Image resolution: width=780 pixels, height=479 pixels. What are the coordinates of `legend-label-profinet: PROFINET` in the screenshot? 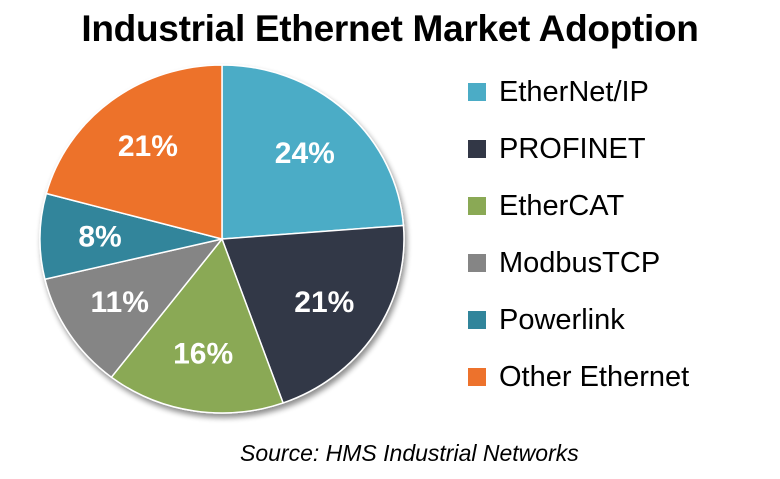 It's located at (572, 148).